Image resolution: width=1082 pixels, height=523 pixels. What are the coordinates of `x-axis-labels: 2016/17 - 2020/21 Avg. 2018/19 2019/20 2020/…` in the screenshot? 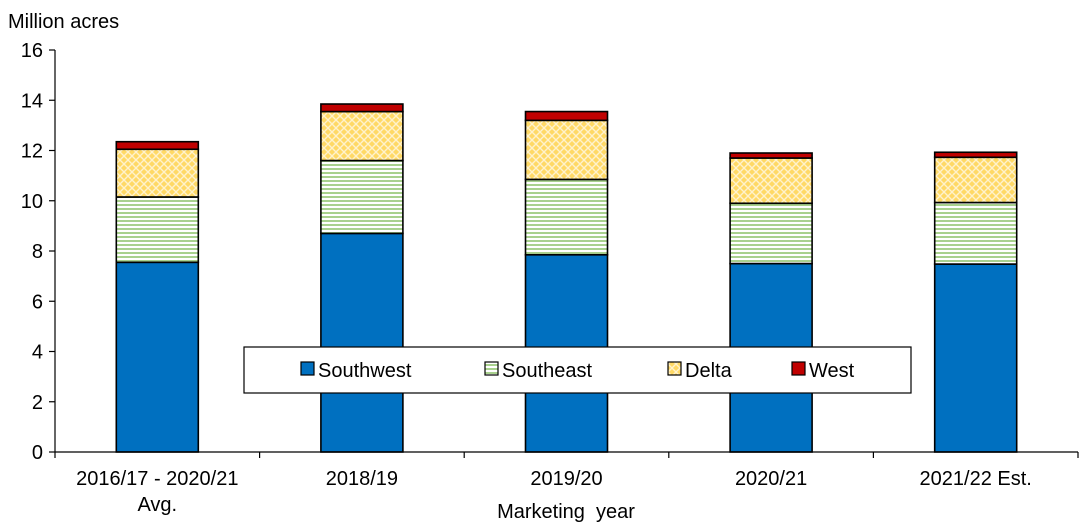 It's located at (554, 492).